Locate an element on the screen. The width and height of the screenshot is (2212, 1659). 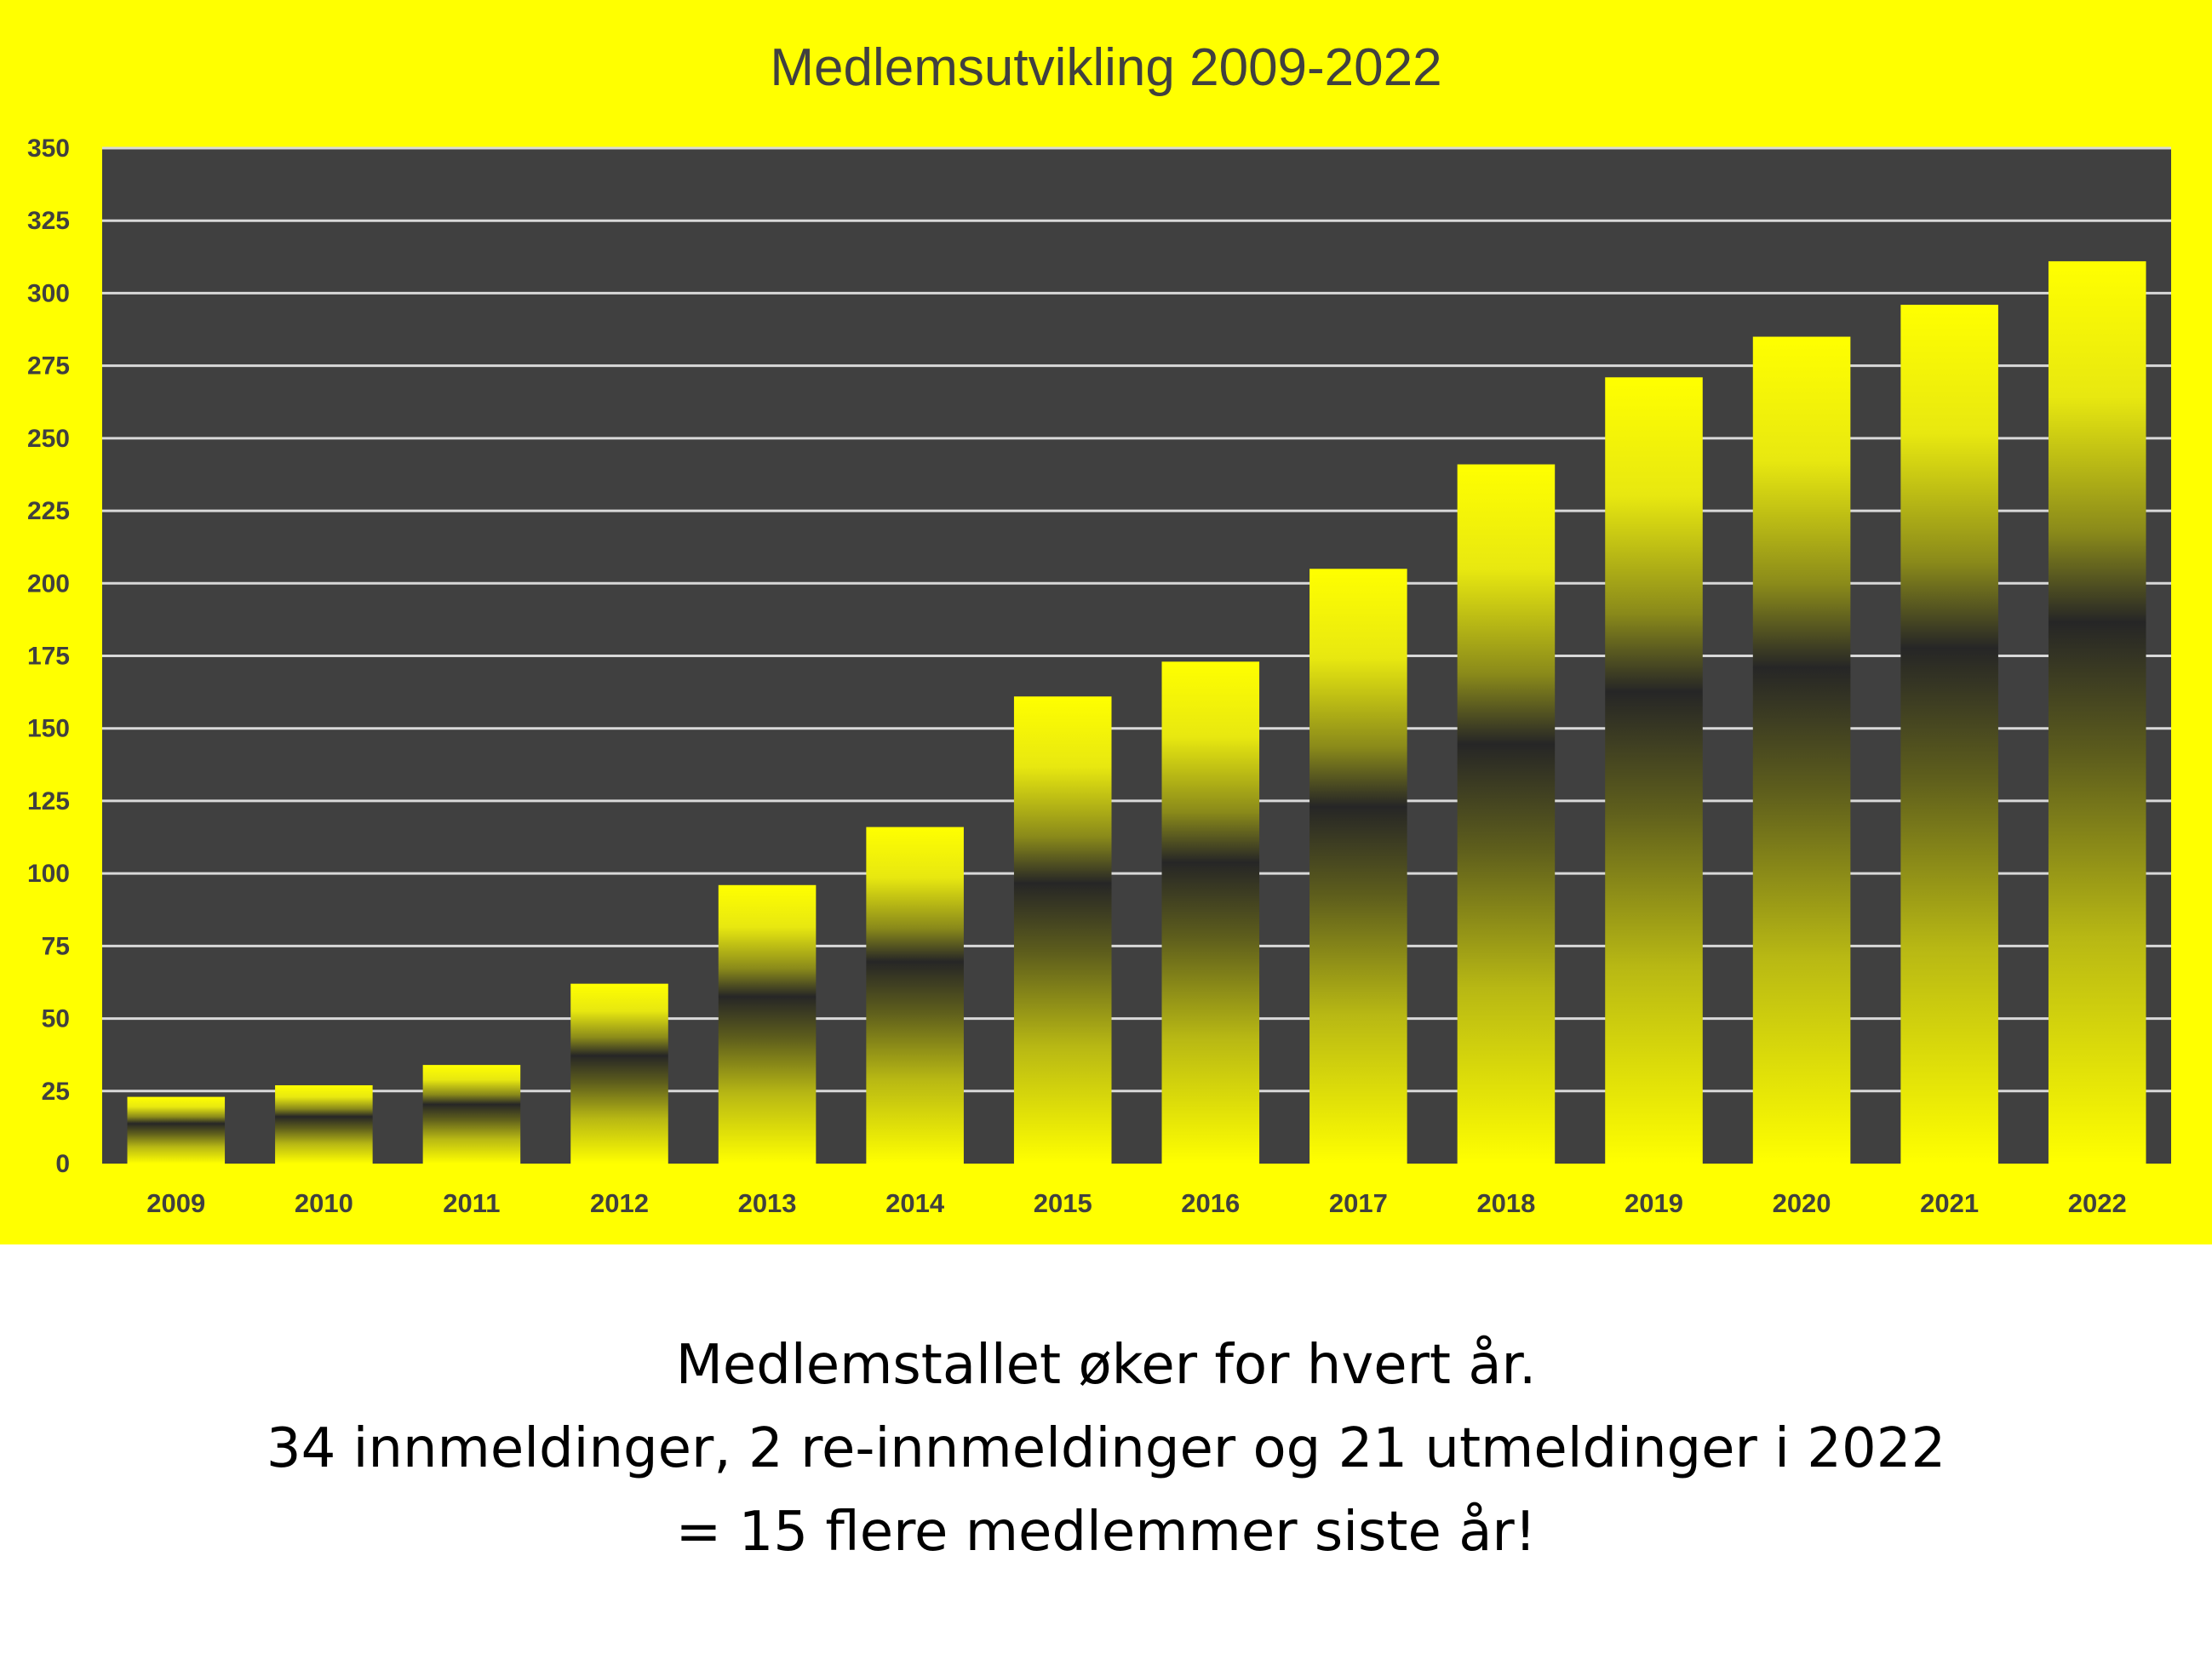
y-tick-label: 300 is located at coordinates (48, 293).